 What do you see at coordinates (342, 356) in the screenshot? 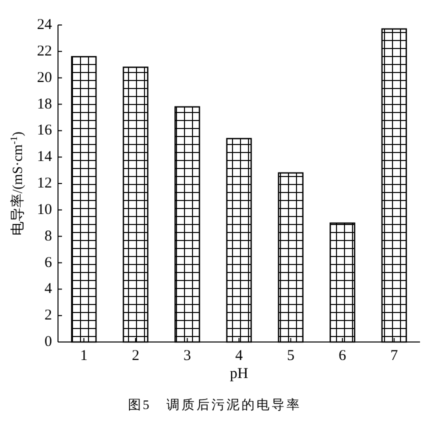
I see `x-tick-label: 6` at bounding box center [342, 356].